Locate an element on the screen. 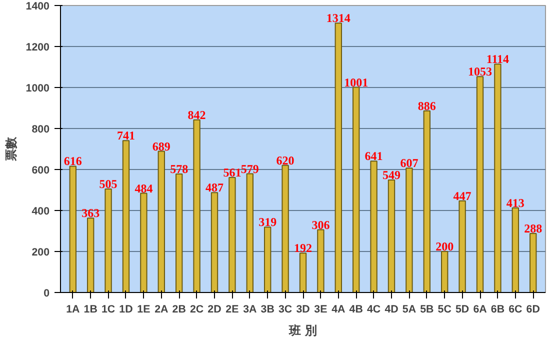 This screenshot has height=340, width=550. x-tick-label: 2D is located at coordinates (215, 310).